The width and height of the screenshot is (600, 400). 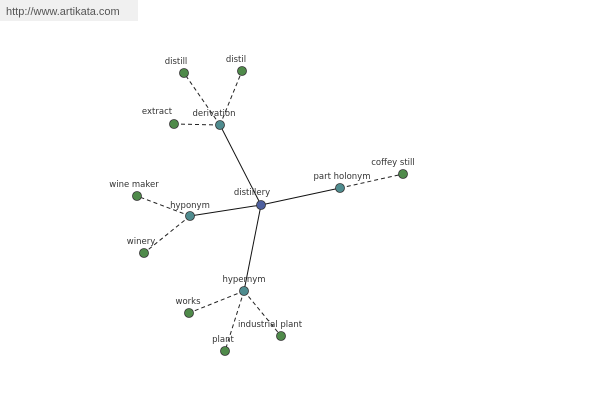 What do you see at coordinates (213, 114) in the screenshot?
I see `node-label: derivation` at bounding box center [213, 114].